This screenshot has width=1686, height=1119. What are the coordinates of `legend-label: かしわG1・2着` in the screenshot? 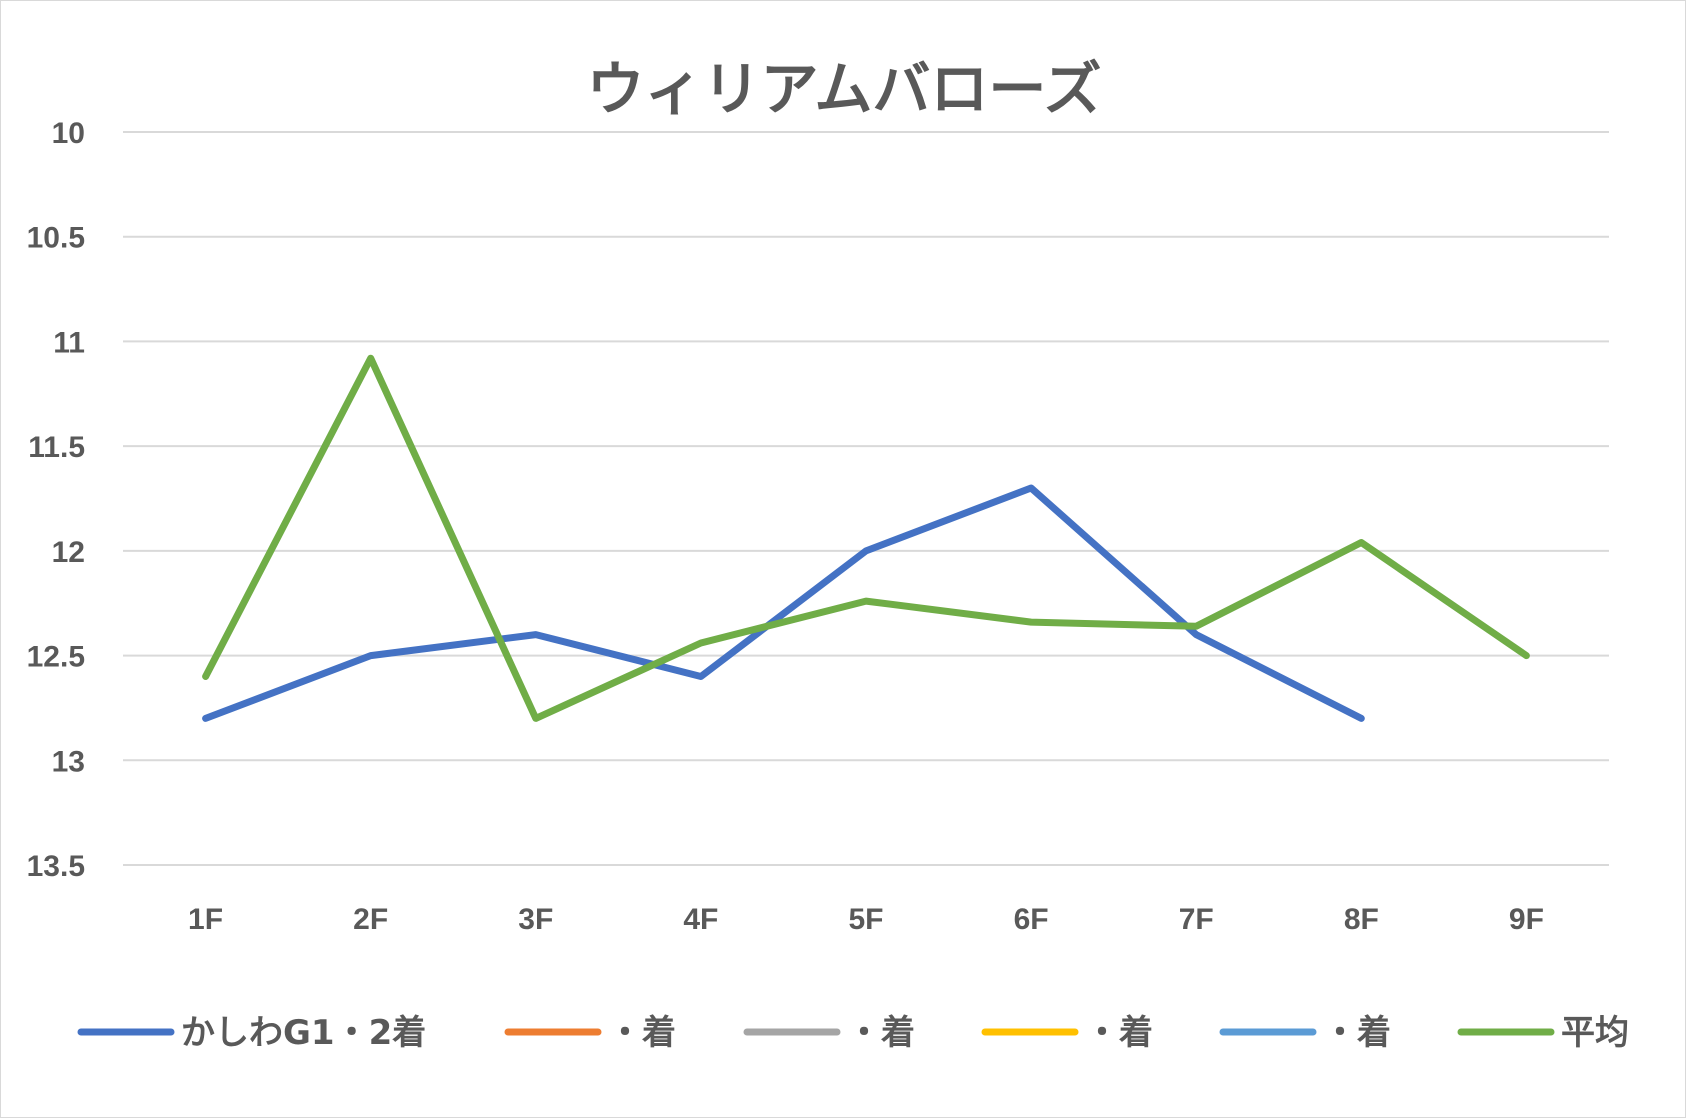 It's located at (303, 1033).